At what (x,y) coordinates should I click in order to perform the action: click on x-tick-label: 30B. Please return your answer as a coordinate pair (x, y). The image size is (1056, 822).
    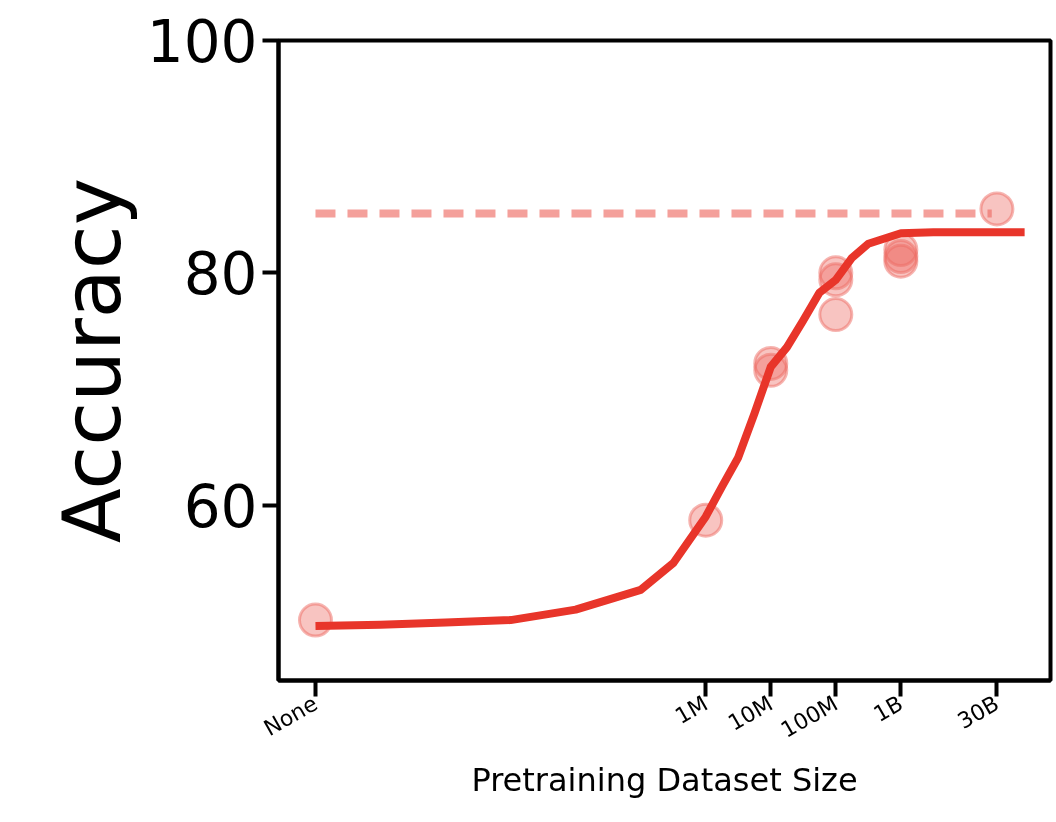
    Looking at the image, I should click on (978, 712).